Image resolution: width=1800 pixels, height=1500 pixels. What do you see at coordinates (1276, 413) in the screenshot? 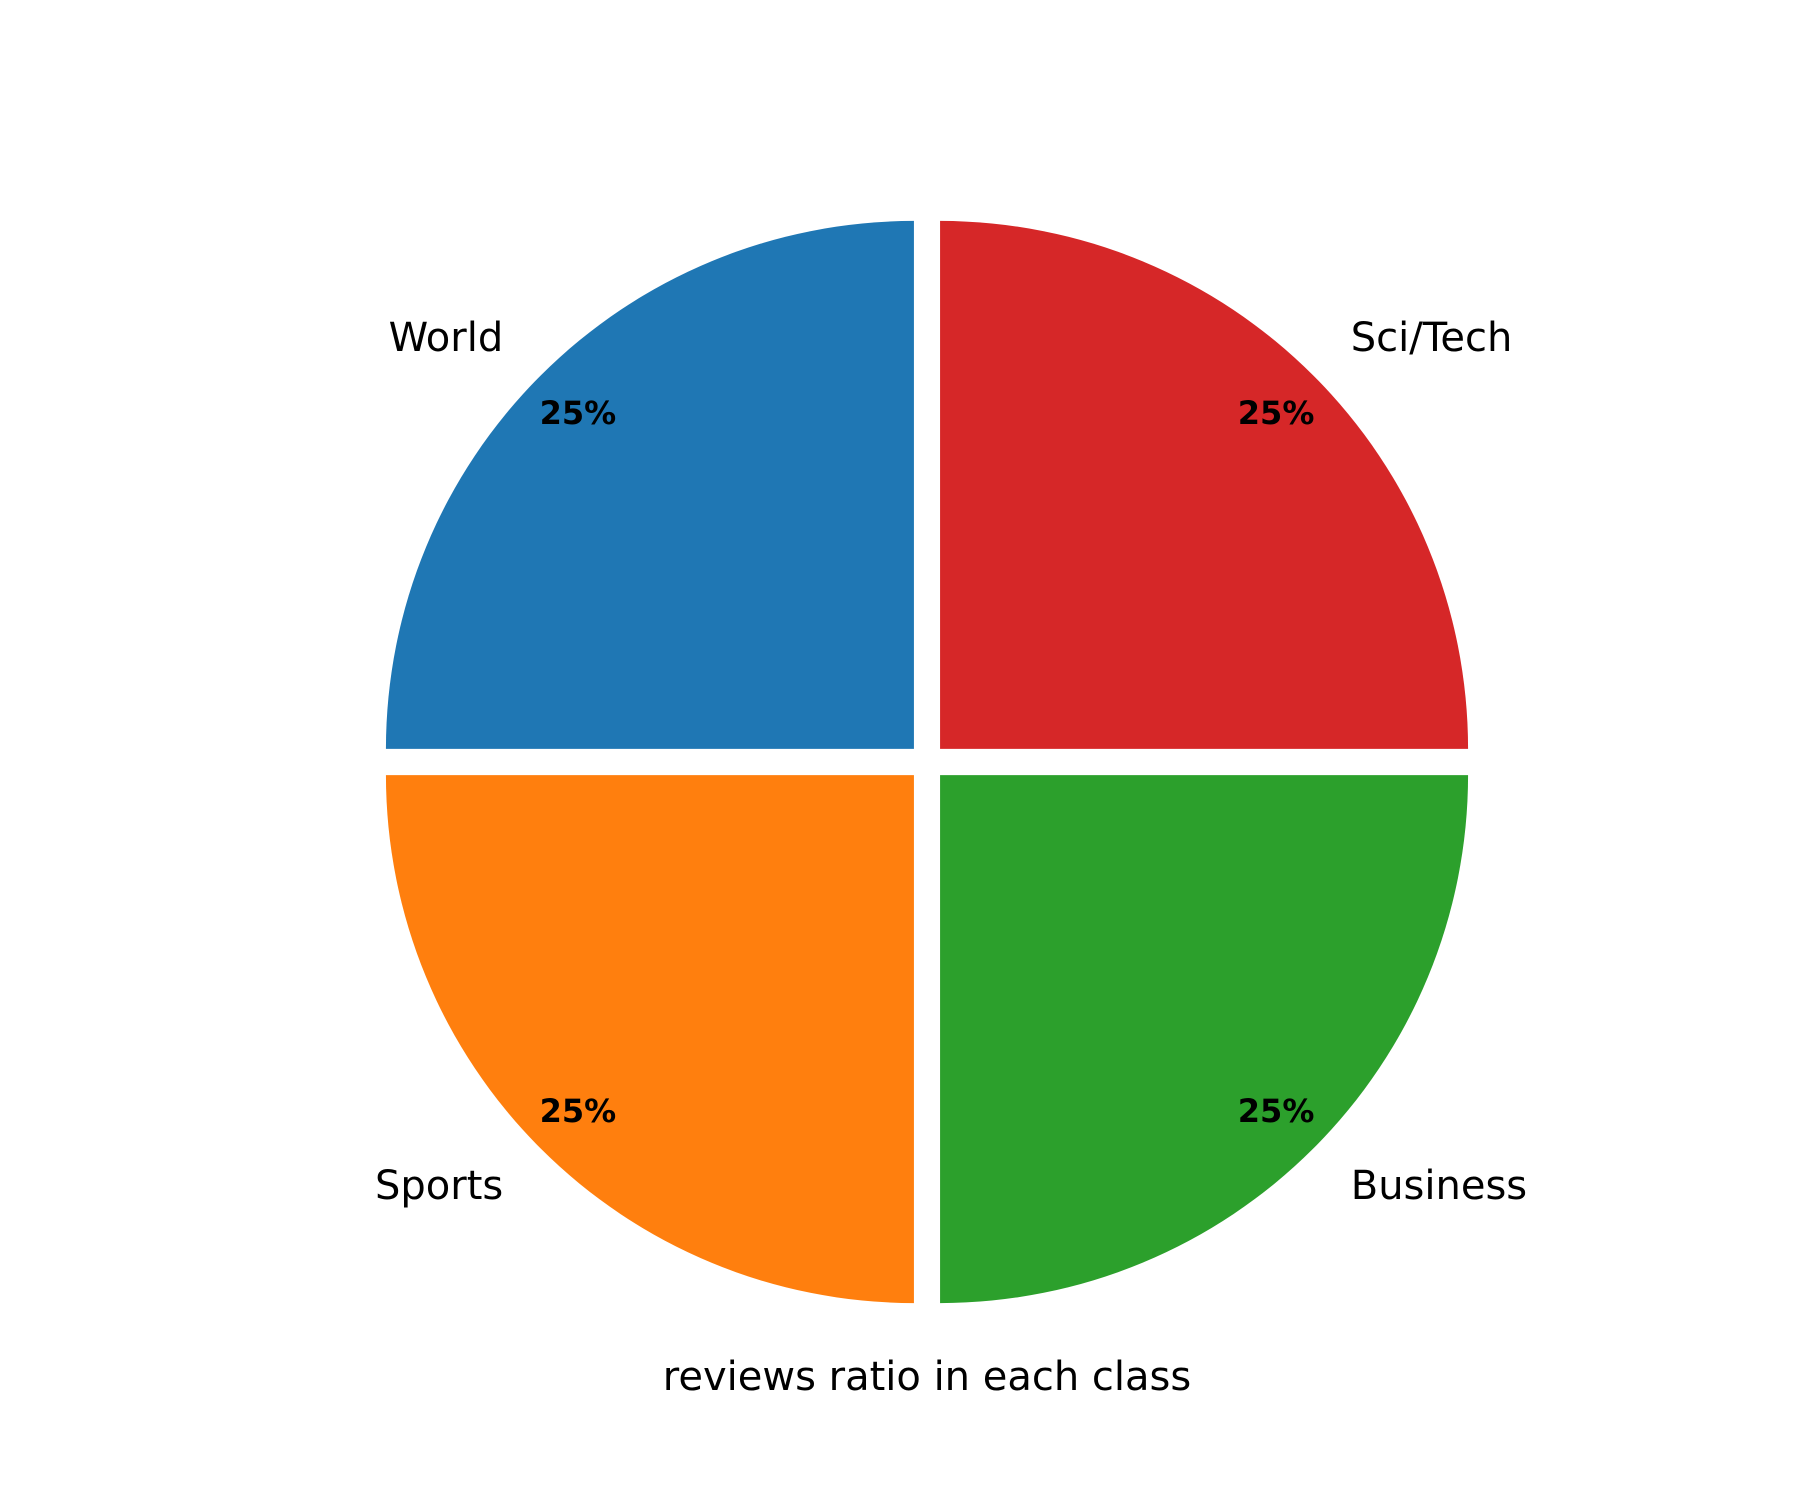
I see `pct-label-sci-tech: 25%` at bounding box center [1276, 413].